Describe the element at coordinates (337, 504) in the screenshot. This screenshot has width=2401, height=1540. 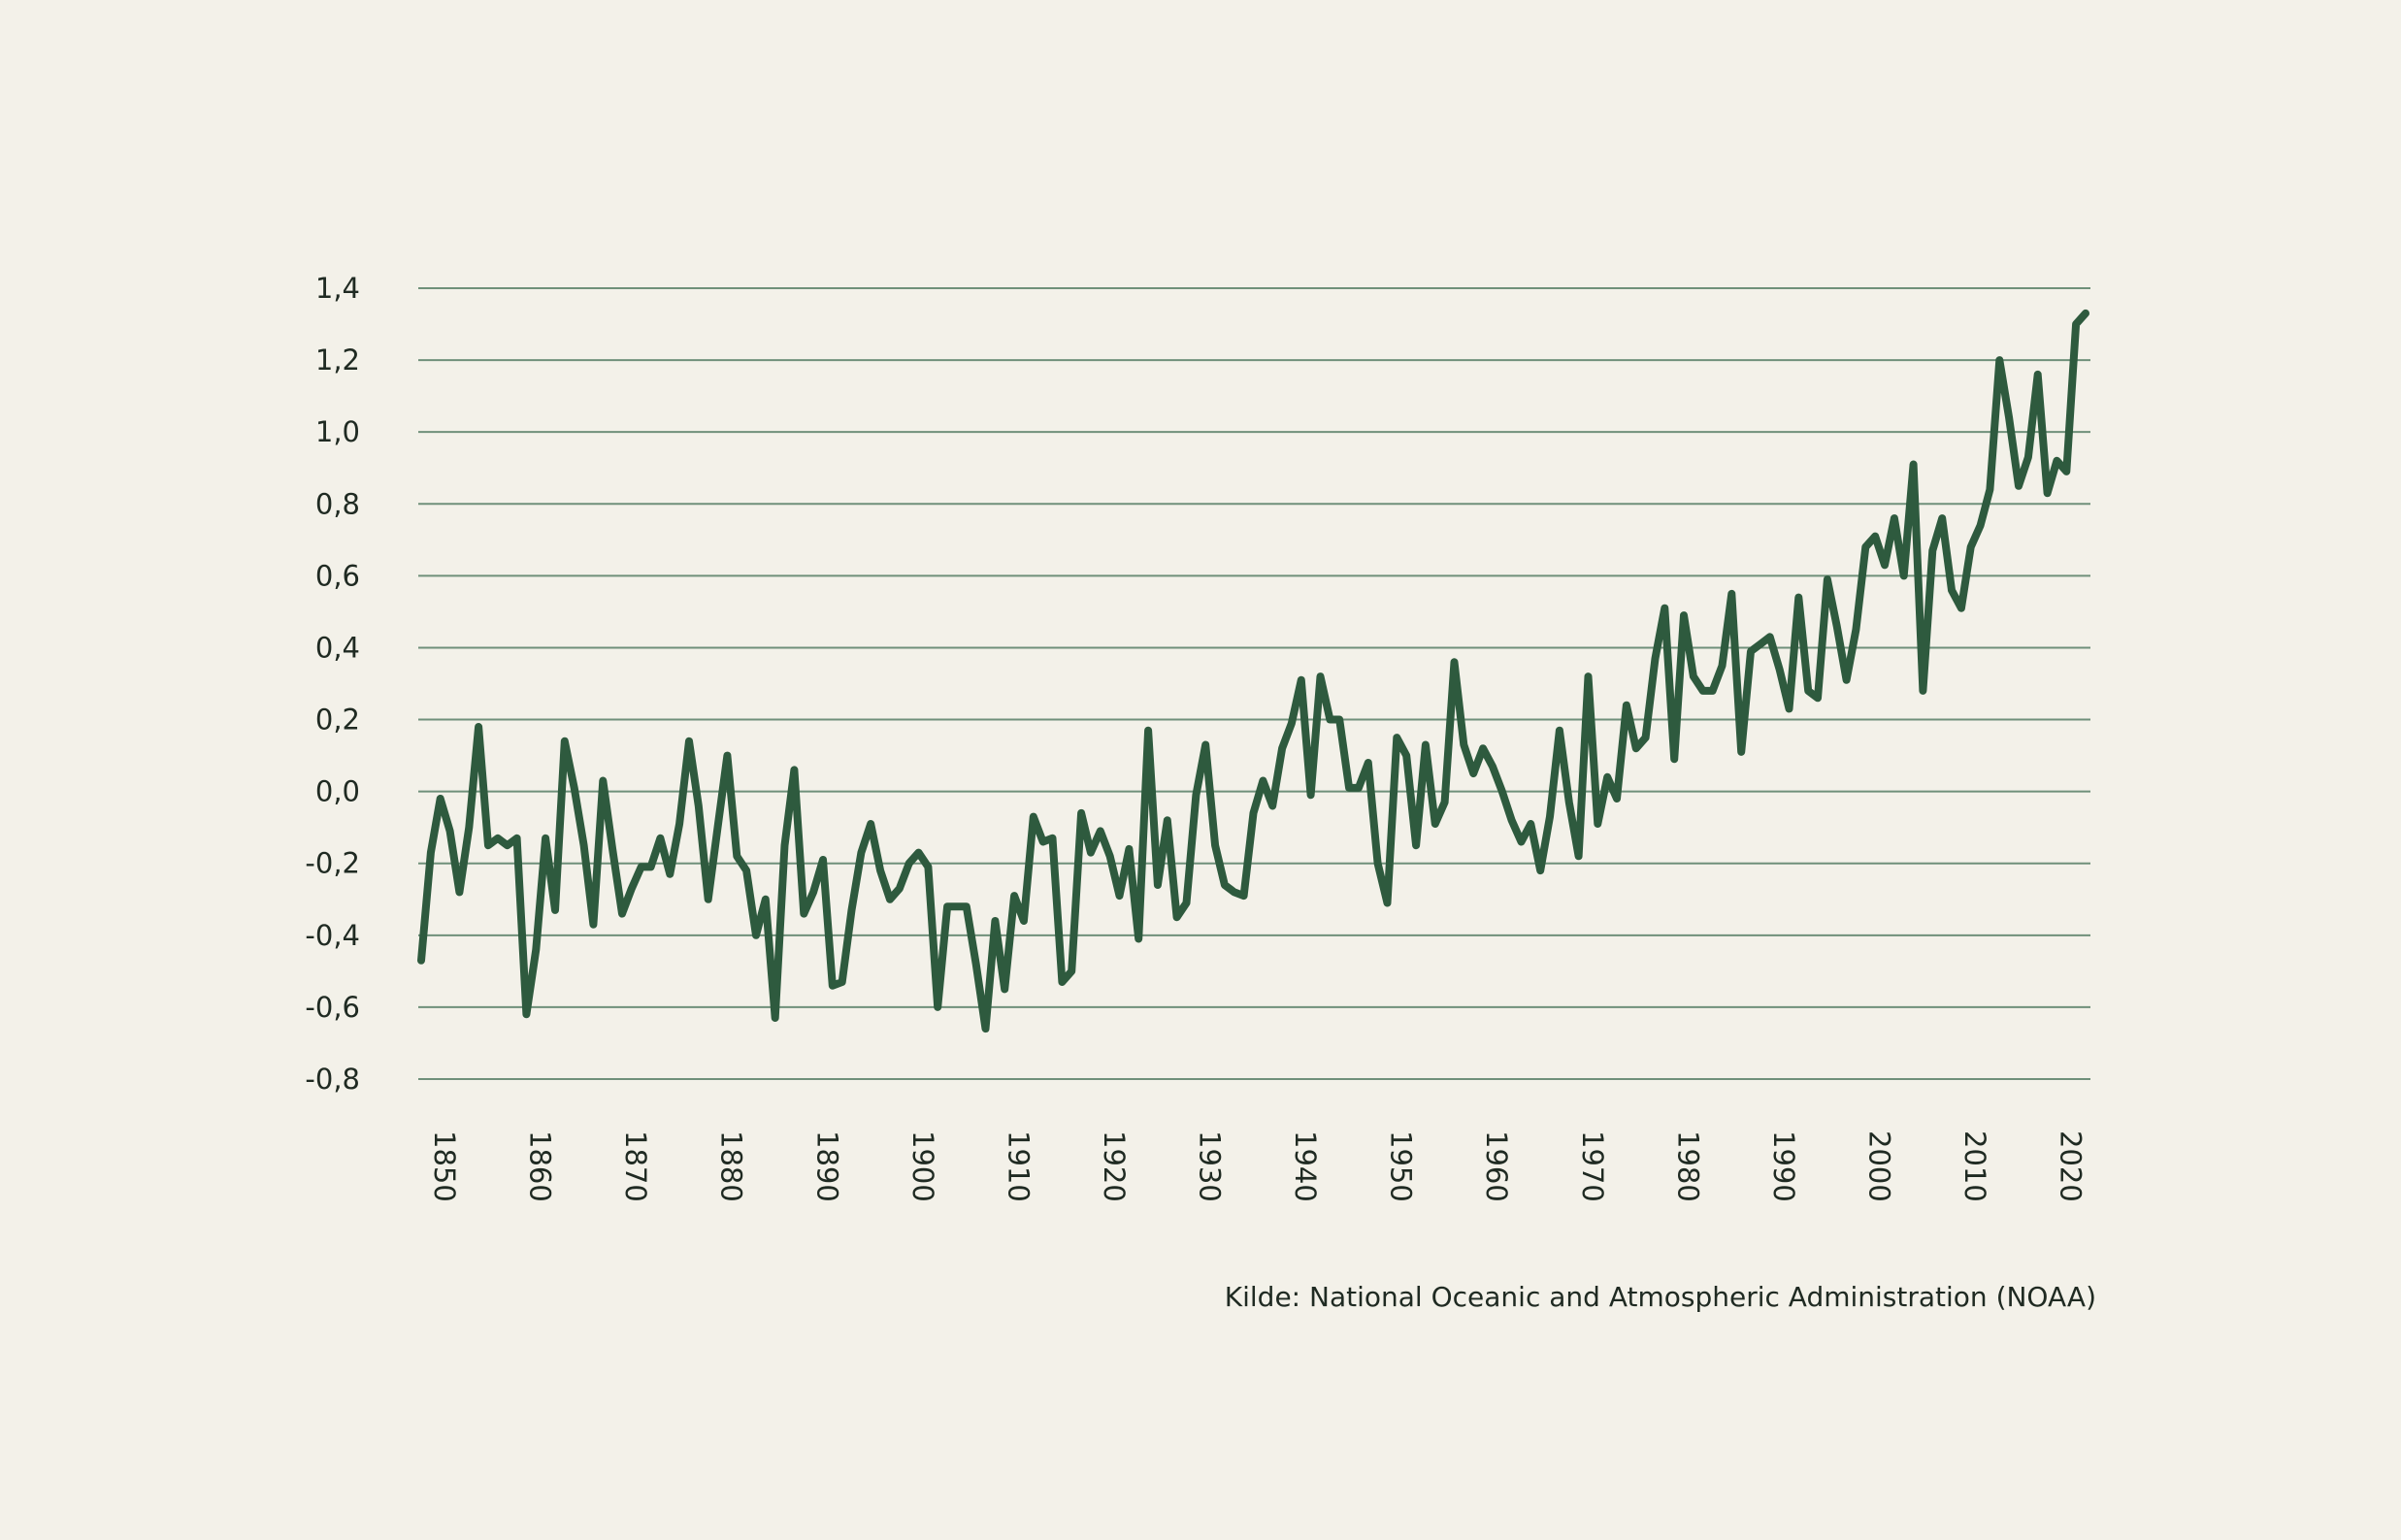
I see `y-tick-label: 0,8` at that location.